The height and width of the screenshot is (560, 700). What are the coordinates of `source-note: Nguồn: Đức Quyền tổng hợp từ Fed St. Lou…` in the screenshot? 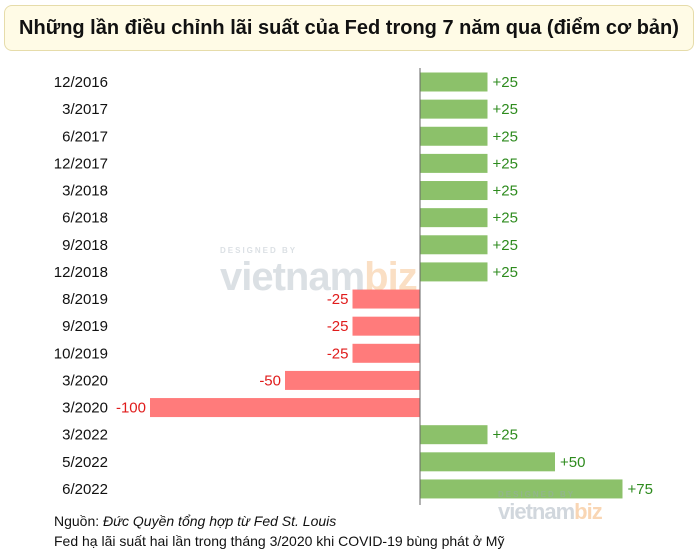 It's located at (195, 521).